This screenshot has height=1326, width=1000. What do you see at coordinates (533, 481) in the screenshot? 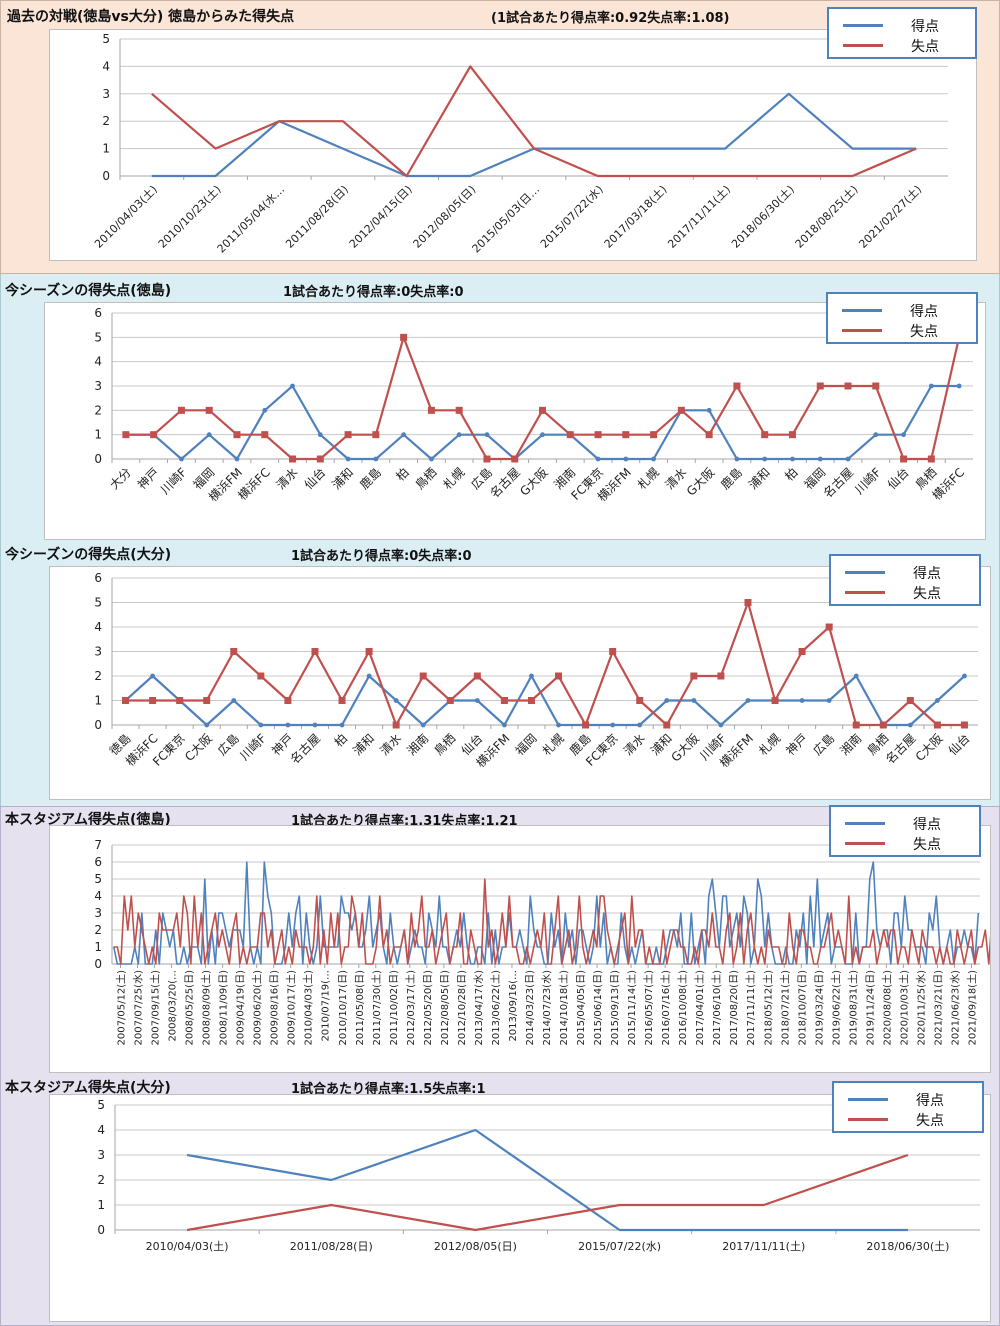
I see `x-tick-label: G大阪` at bounding box center [533, 481].